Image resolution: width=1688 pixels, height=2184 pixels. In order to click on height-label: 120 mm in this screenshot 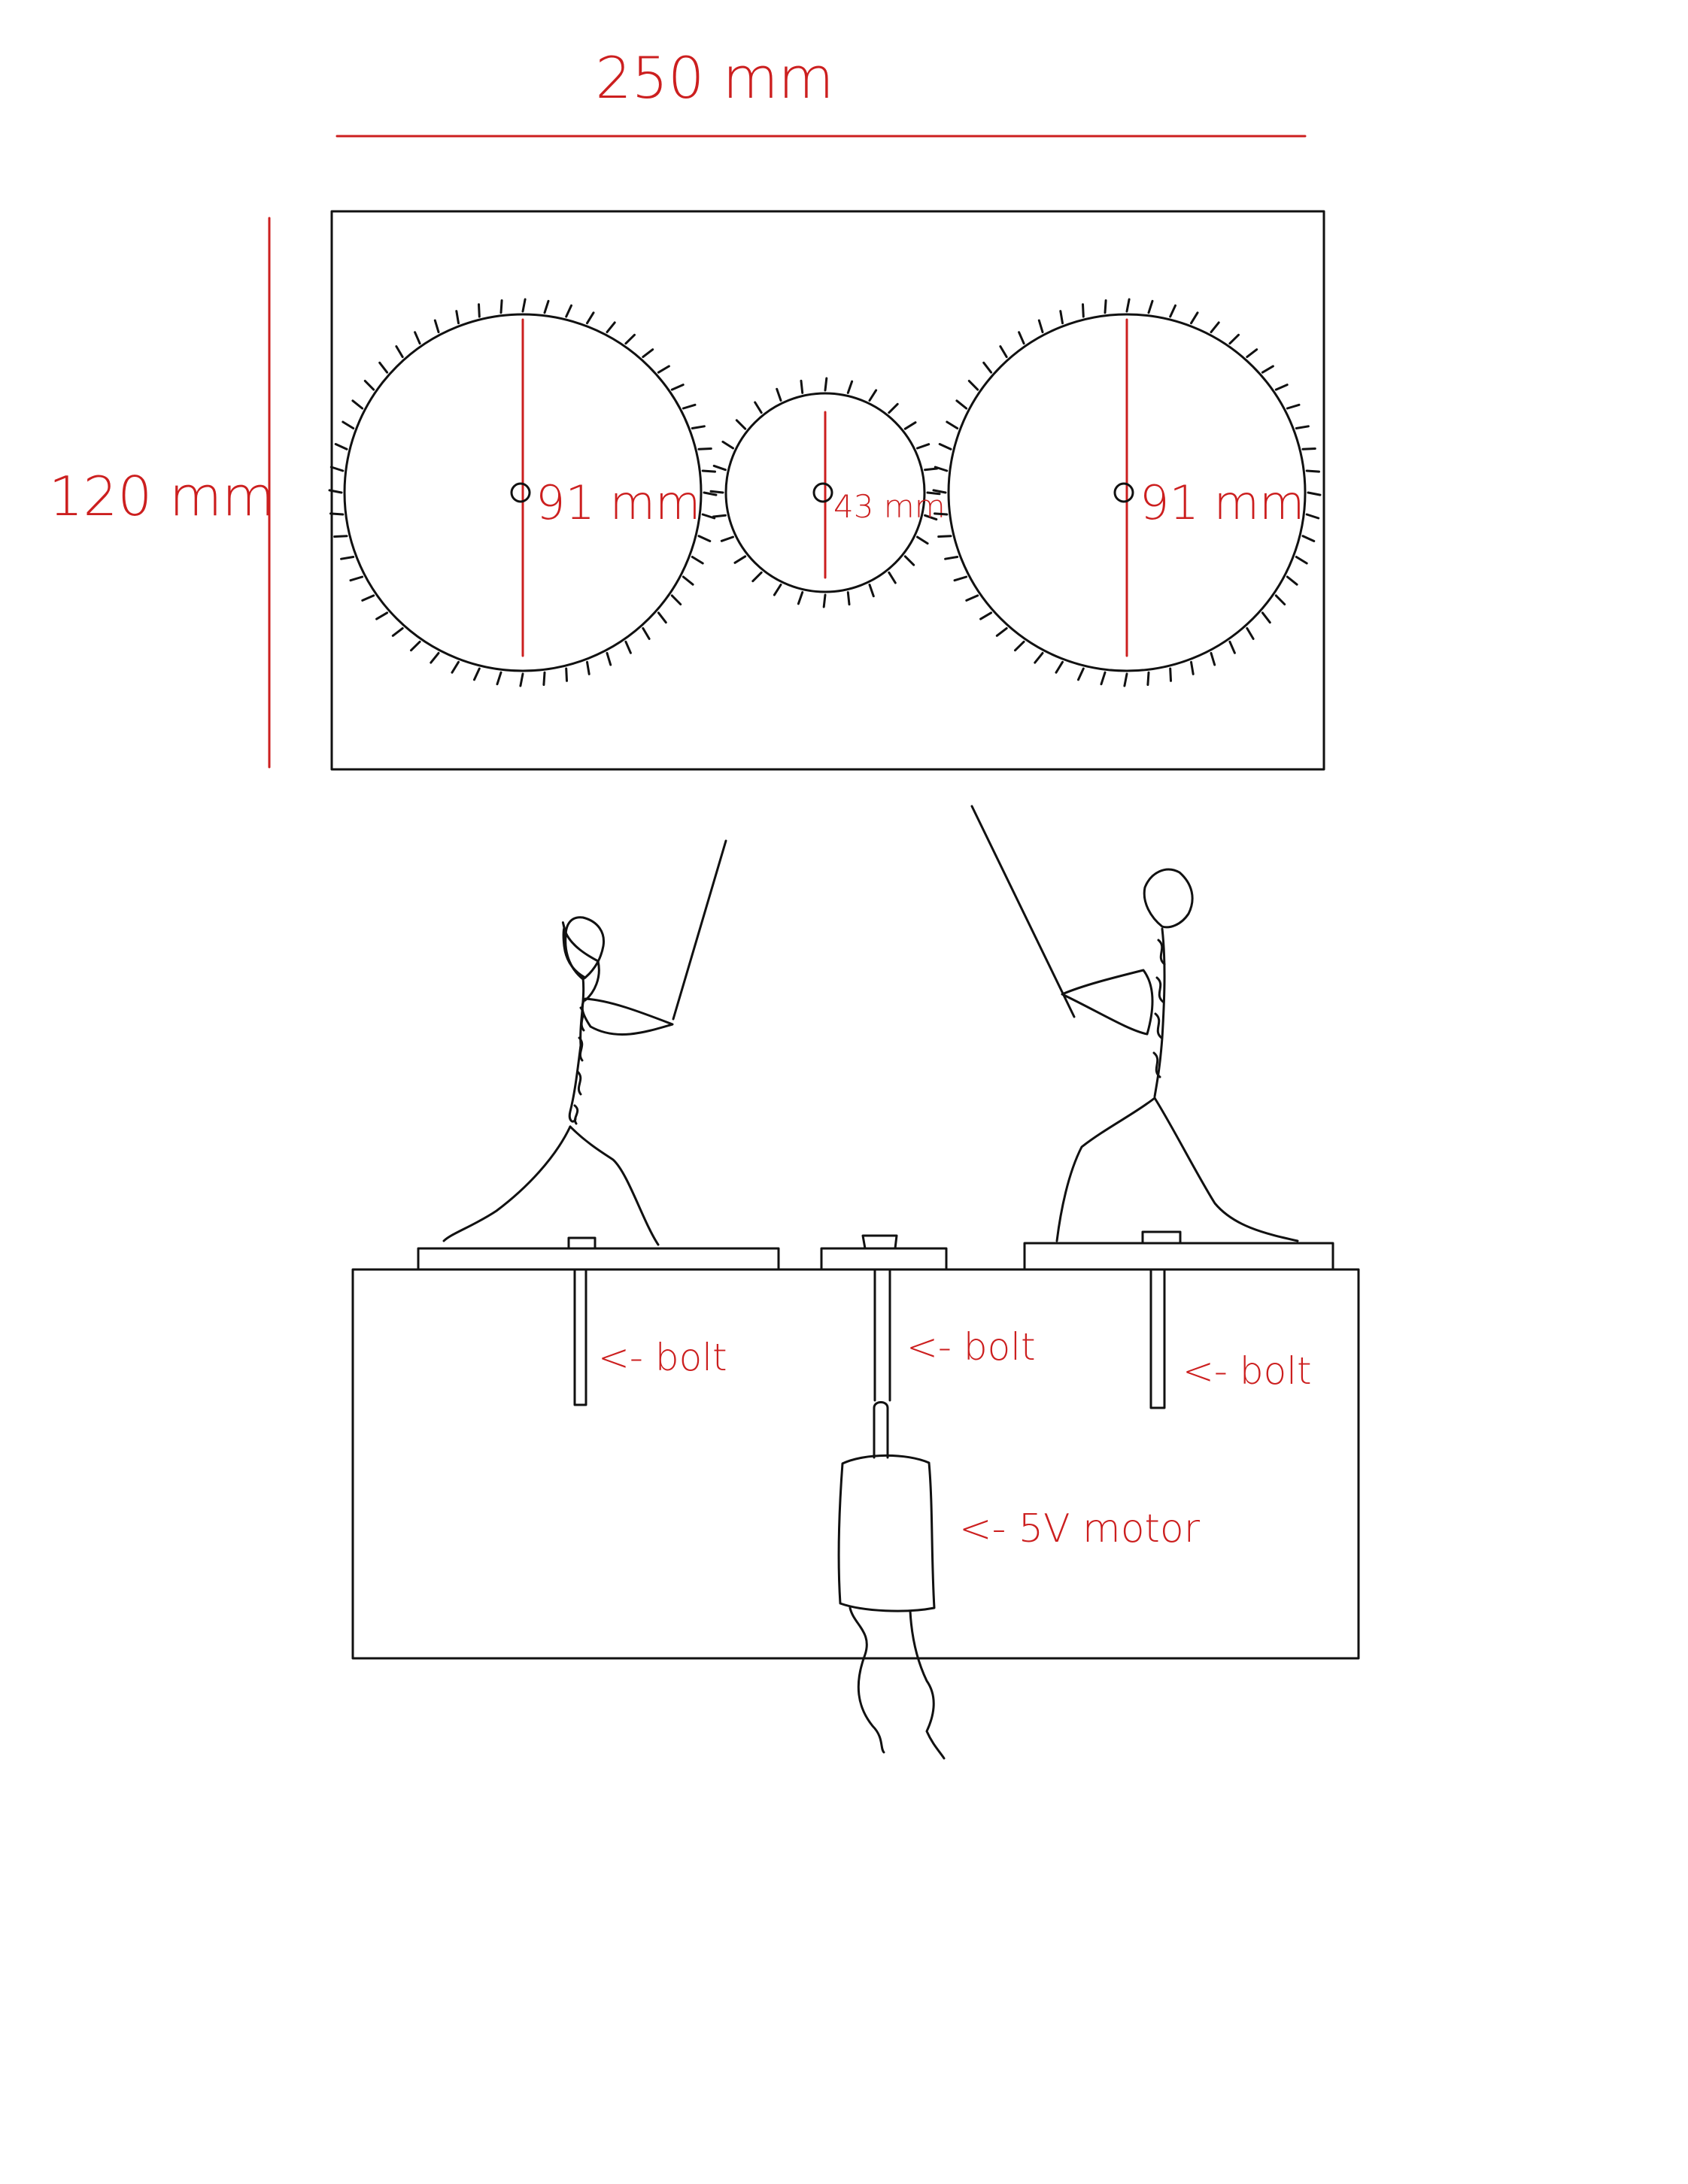, I will do `click(162, 496)`.